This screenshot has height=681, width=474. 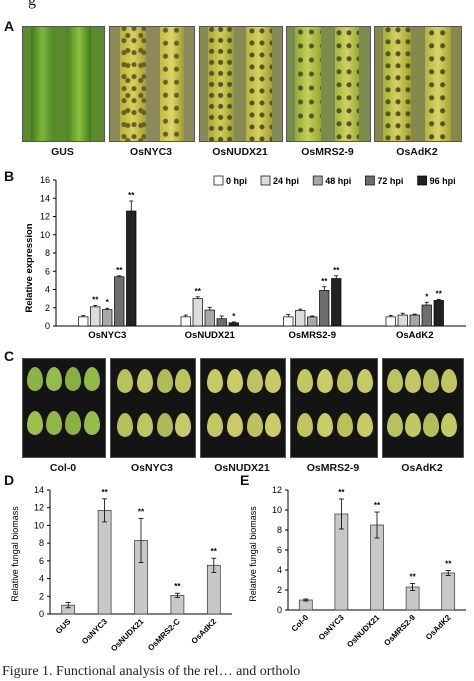 I want to click on panel-d-ytick-label: 8, so click(x=41, y=543).